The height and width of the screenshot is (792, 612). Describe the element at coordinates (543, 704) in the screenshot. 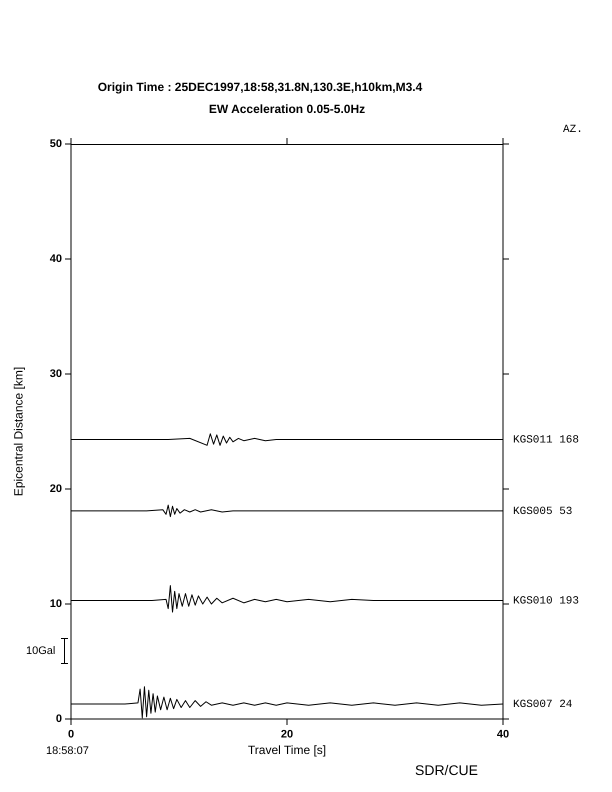

I see `series-label: KGS007 24` at that location.